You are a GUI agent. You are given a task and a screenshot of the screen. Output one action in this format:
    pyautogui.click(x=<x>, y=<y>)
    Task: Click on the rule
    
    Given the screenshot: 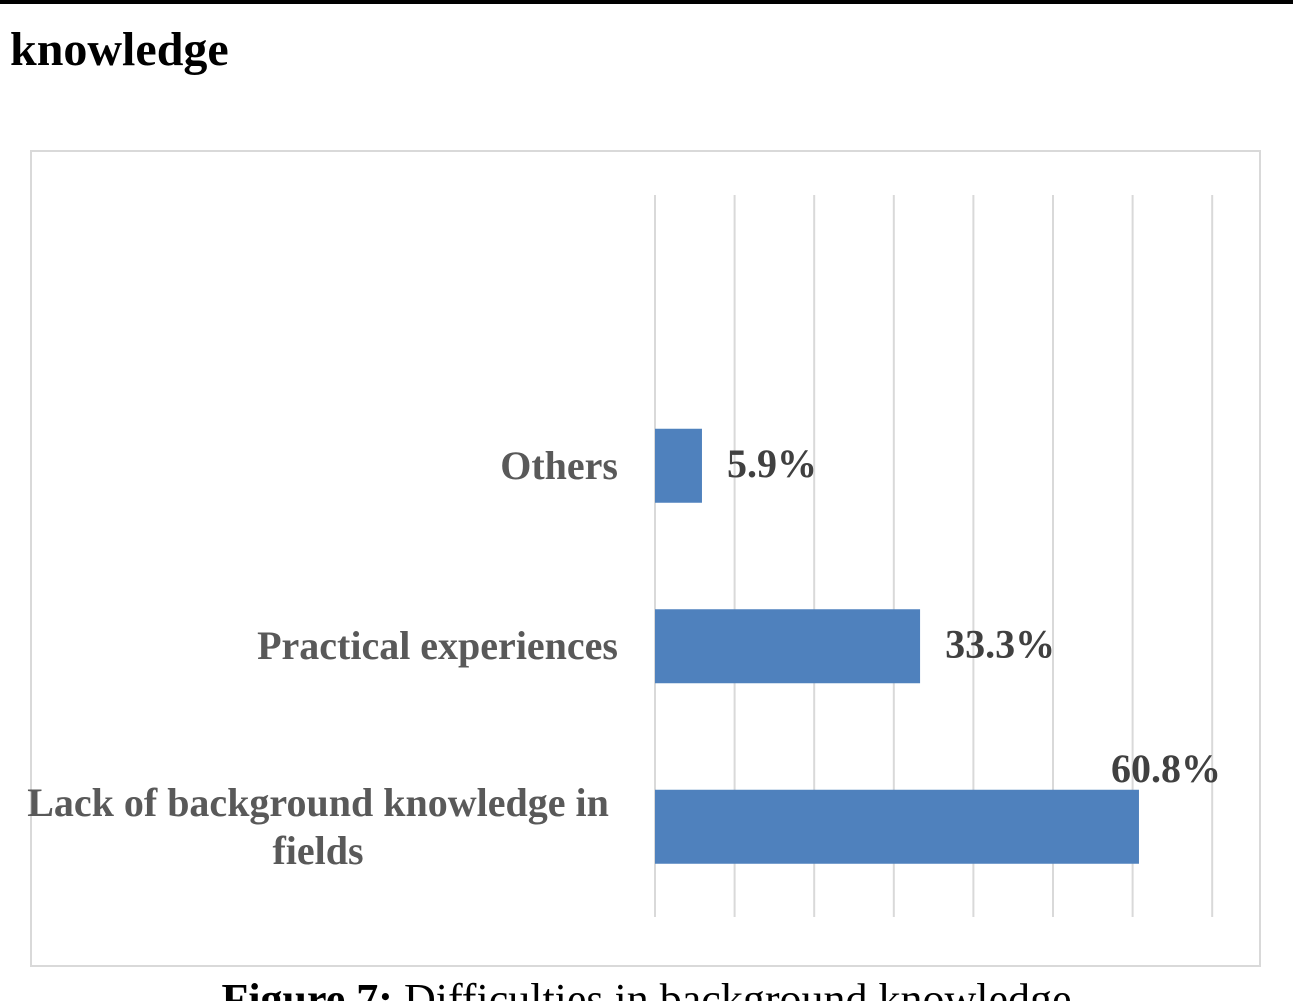 What is the action you would take?
    pyautogui.click(x=646, y=2)
    